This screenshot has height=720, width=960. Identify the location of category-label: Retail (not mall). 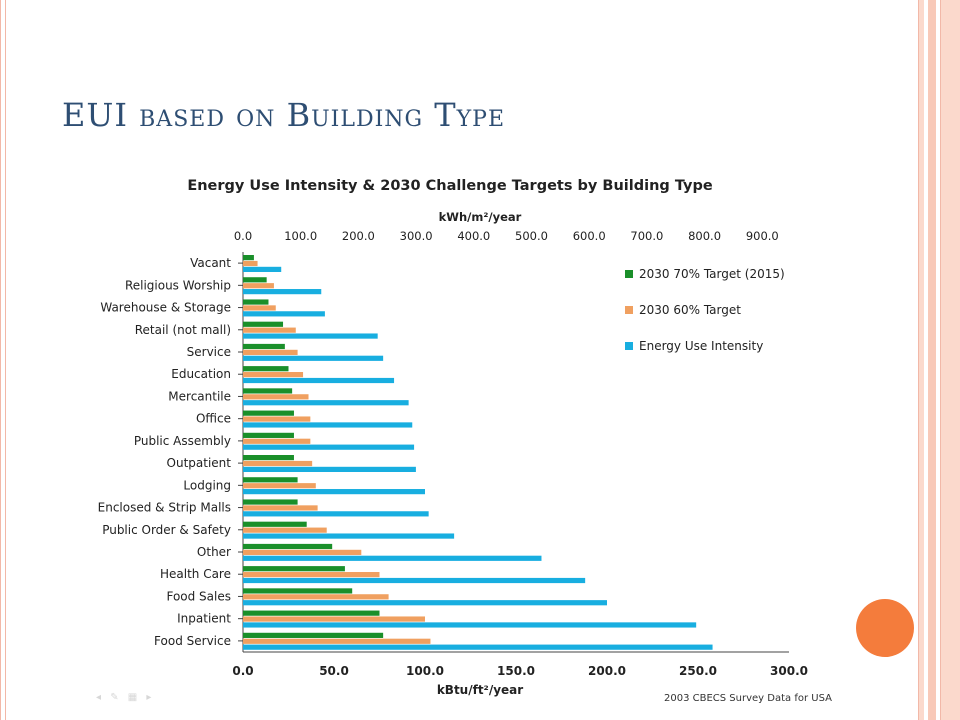
(183, 330).